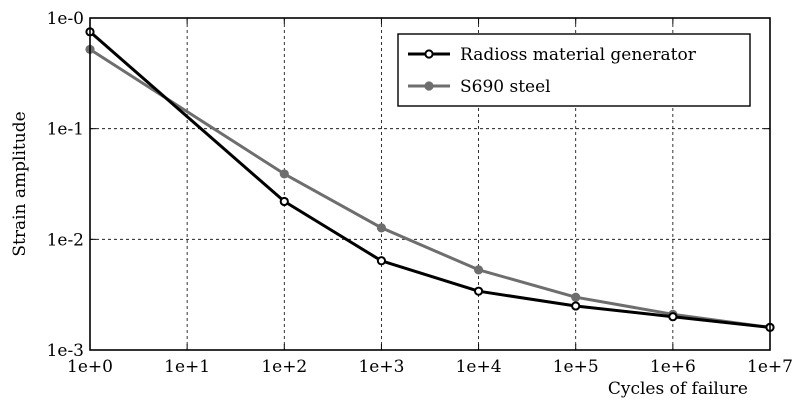  I want to click on x-axis-title: Cycles of failure, so click(678, 389).